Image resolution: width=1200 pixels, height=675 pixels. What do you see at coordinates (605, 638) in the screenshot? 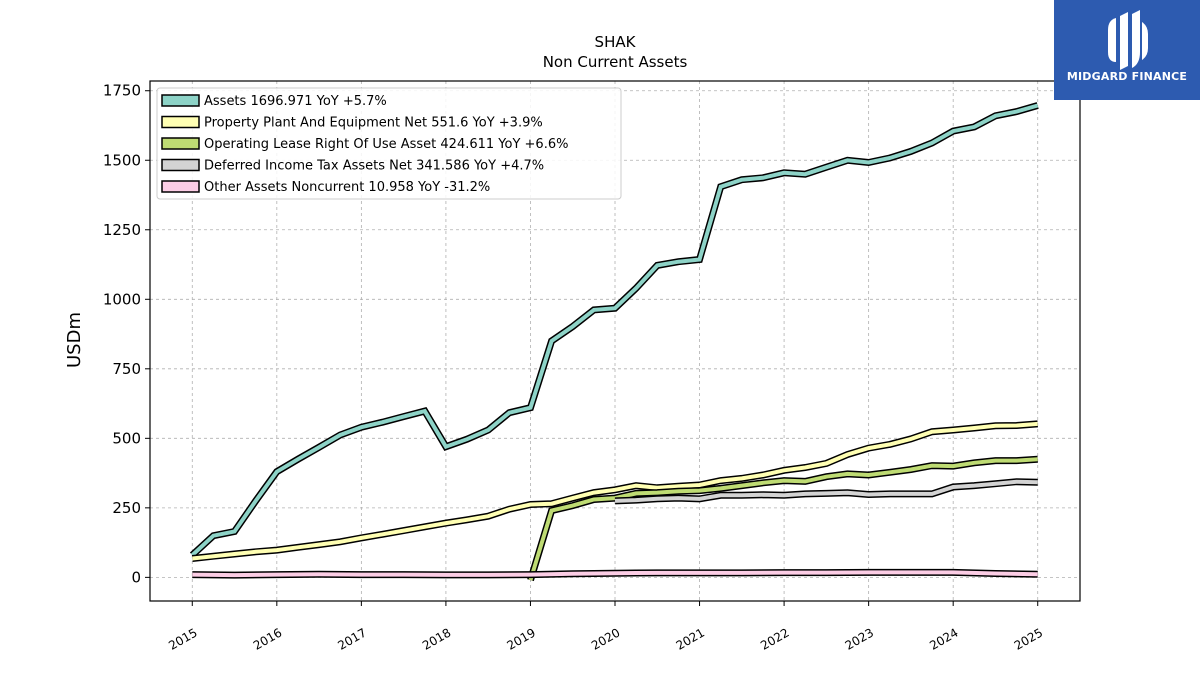
I see `x-tick-label: 2020` at bounding box center [605, 638].